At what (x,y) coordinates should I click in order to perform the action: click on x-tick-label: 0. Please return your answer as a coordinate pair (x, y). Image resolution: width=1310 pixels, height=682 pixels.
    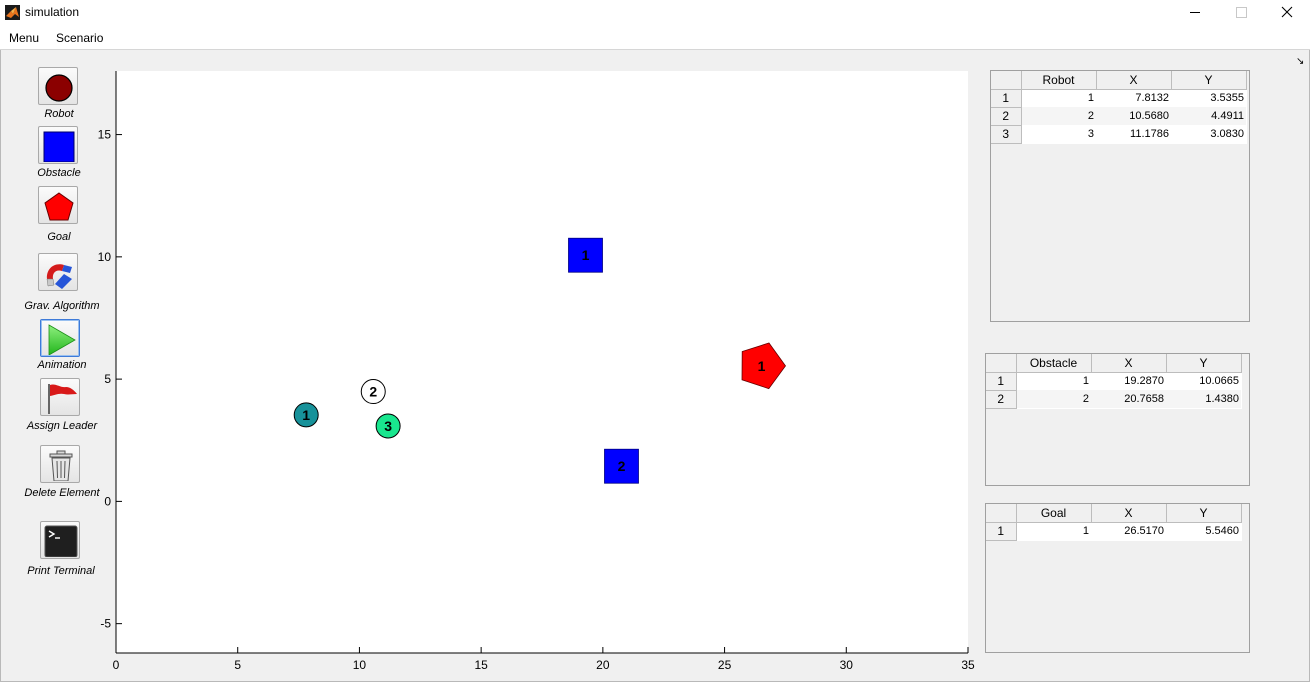
    Looking at the image, I should click on (116, 665).